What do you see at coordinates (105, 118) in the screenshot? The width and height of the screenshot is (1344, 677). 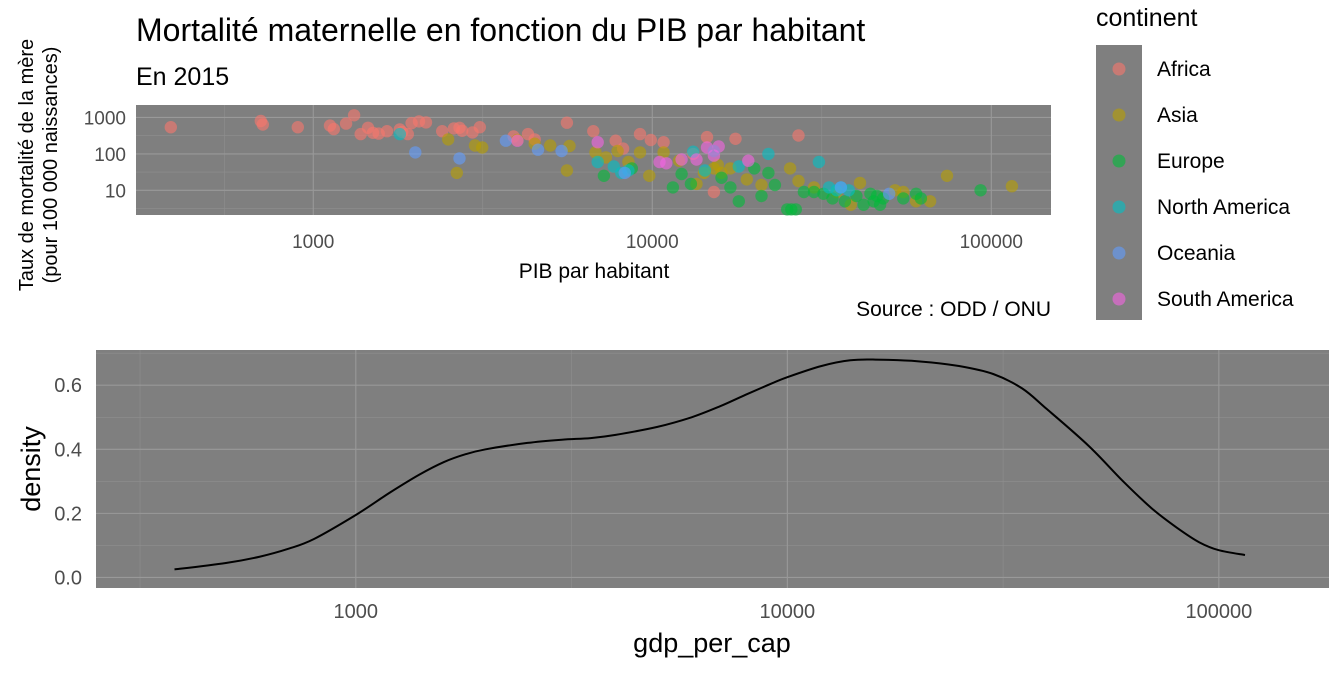 I see `scatter-y-tick-label: 1000` at bounding box center [105, 118].